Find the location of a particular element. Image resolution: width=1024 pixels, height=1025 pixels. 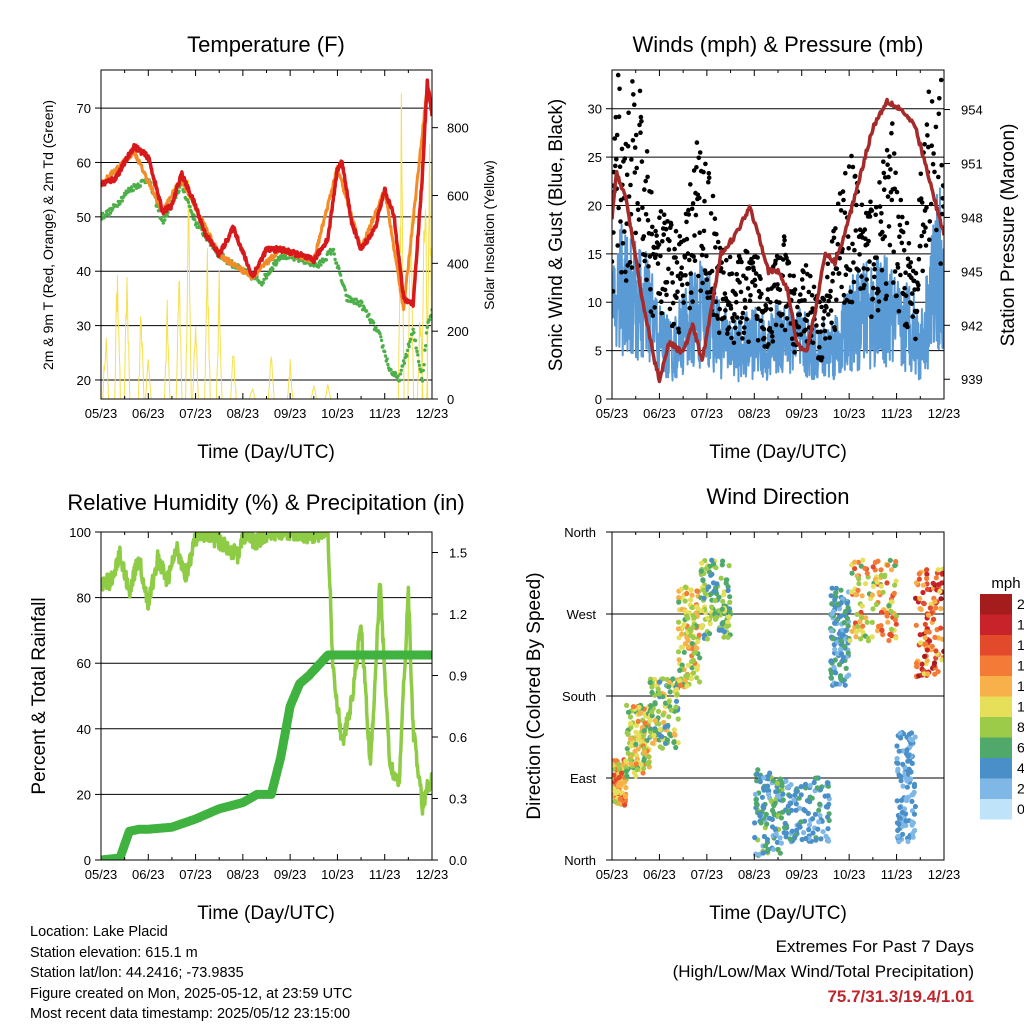

temperature-y-tick-label: 70 is located at coordinates (84, 108).